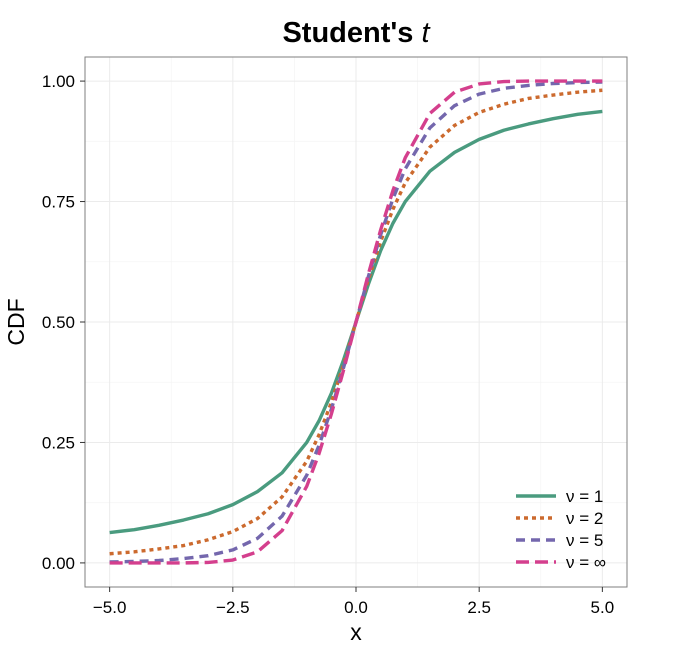  I want to click on x-tick-label: −2.5, so click(233, 607).